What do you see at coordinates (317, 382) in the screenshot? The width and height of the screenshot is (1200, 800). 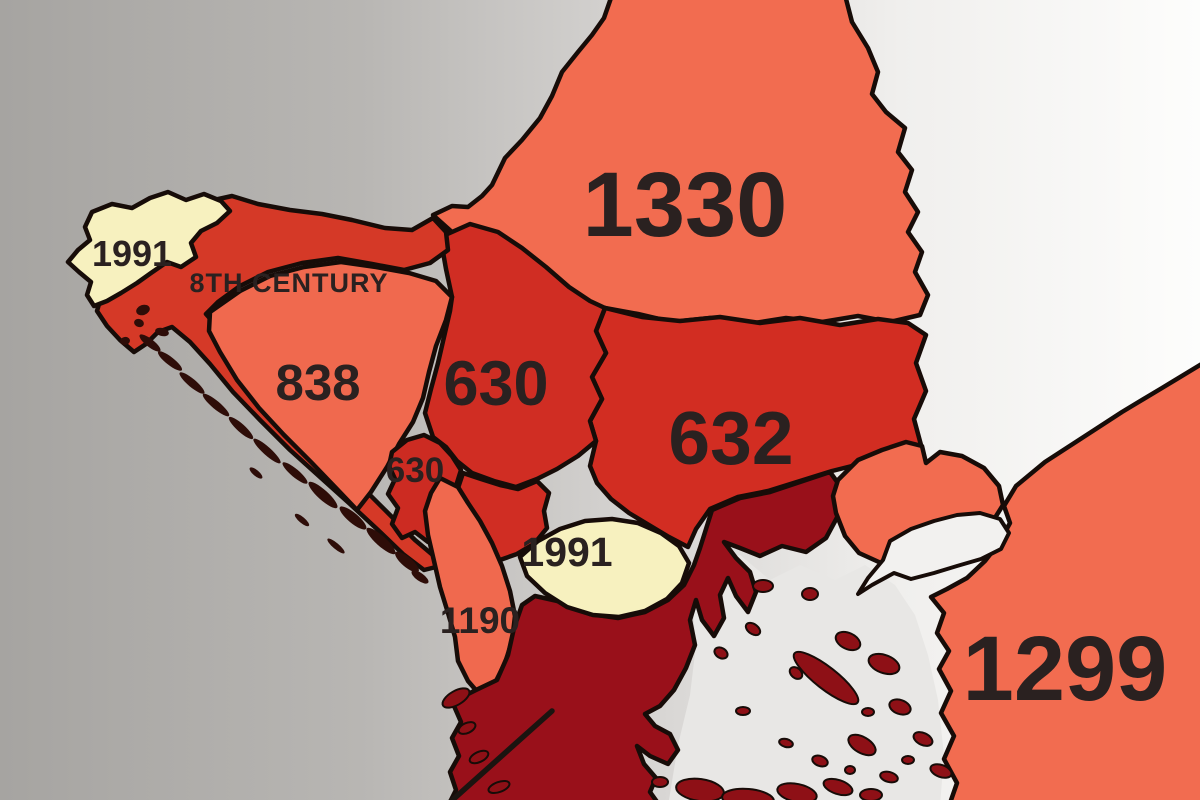 I see `label-bosnia-and-herzegovina: 838` at bounding box center [317, 382].